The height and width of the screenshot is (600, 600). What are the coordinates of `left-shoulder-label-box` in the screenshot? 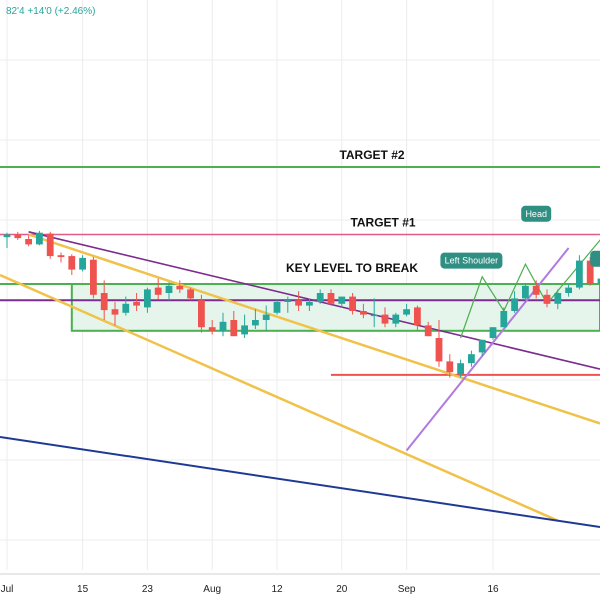 It's located at (471, 260).